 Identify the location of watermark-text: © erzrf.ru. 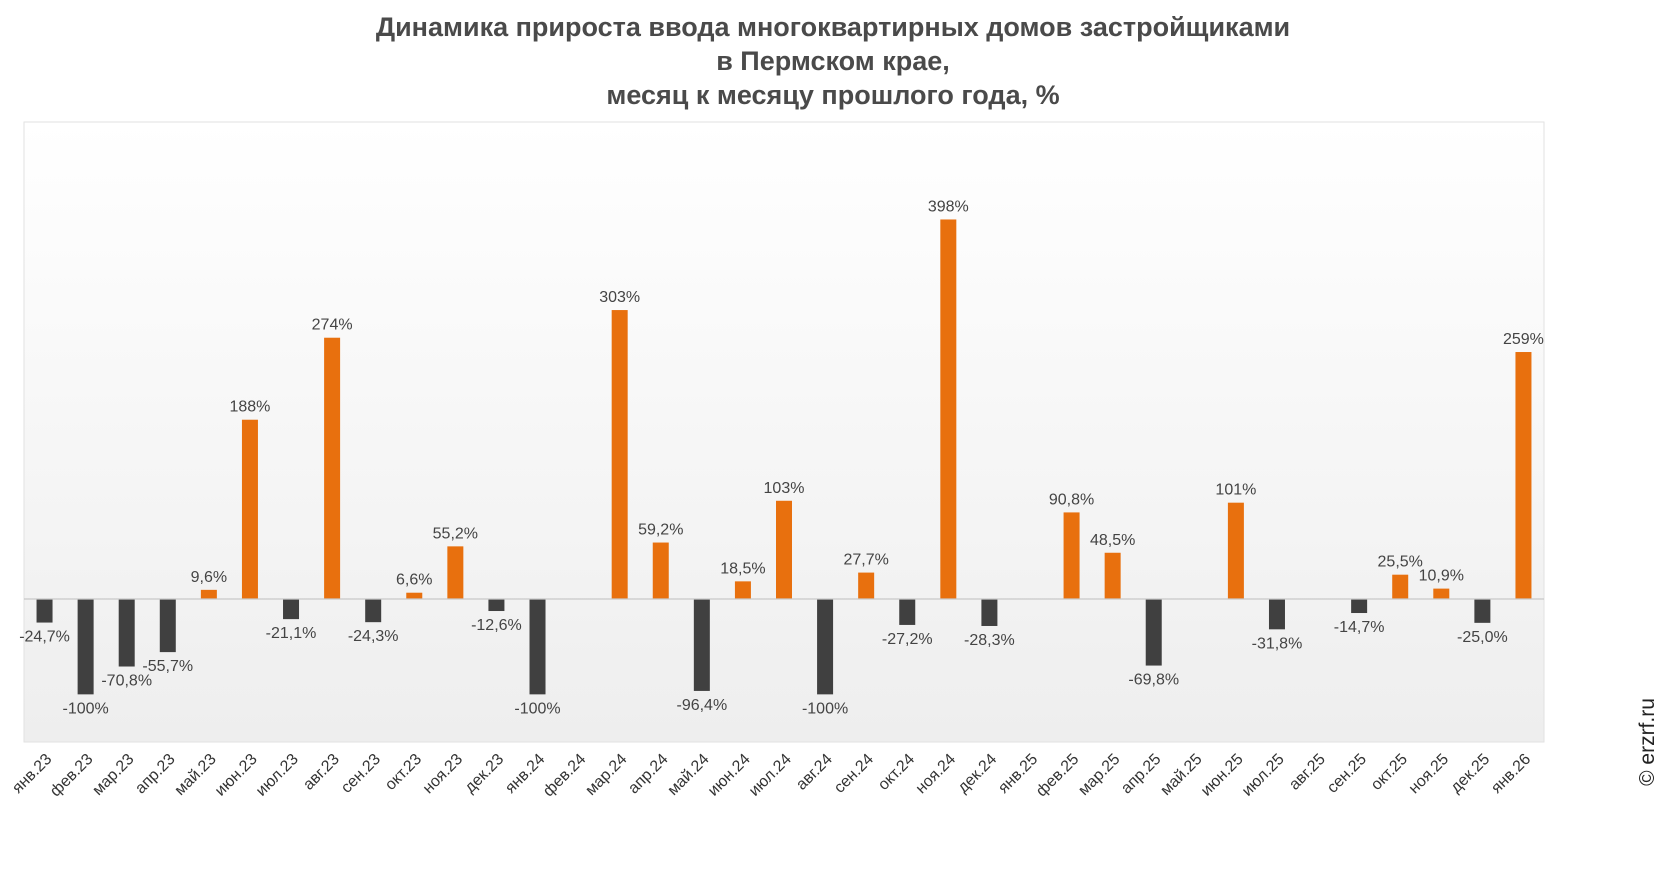
(1647, 742).